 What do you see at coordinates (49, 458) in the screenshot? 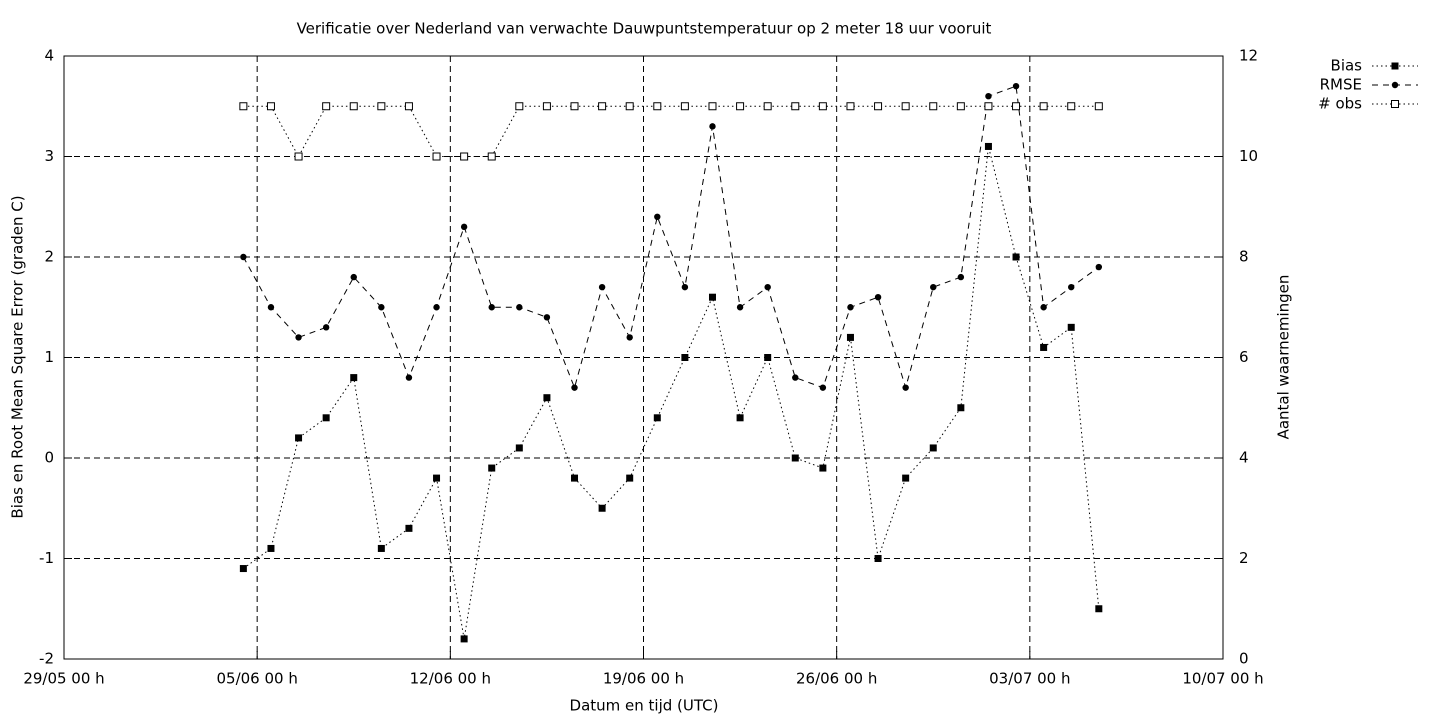
I see `y-tick-label: 0` at bounding box center [49, 458].